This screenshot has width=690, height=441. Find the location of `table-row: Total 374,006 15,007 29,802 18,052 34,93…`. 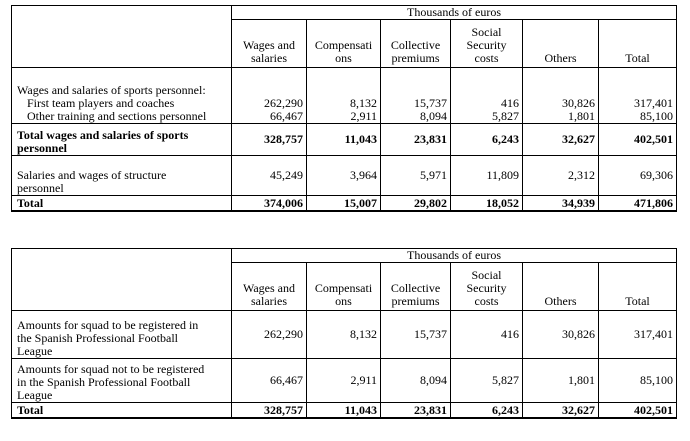

table-row: Total 374,006 15,007 29,802 18,052 34,93… is located at coordinates (344, 203).